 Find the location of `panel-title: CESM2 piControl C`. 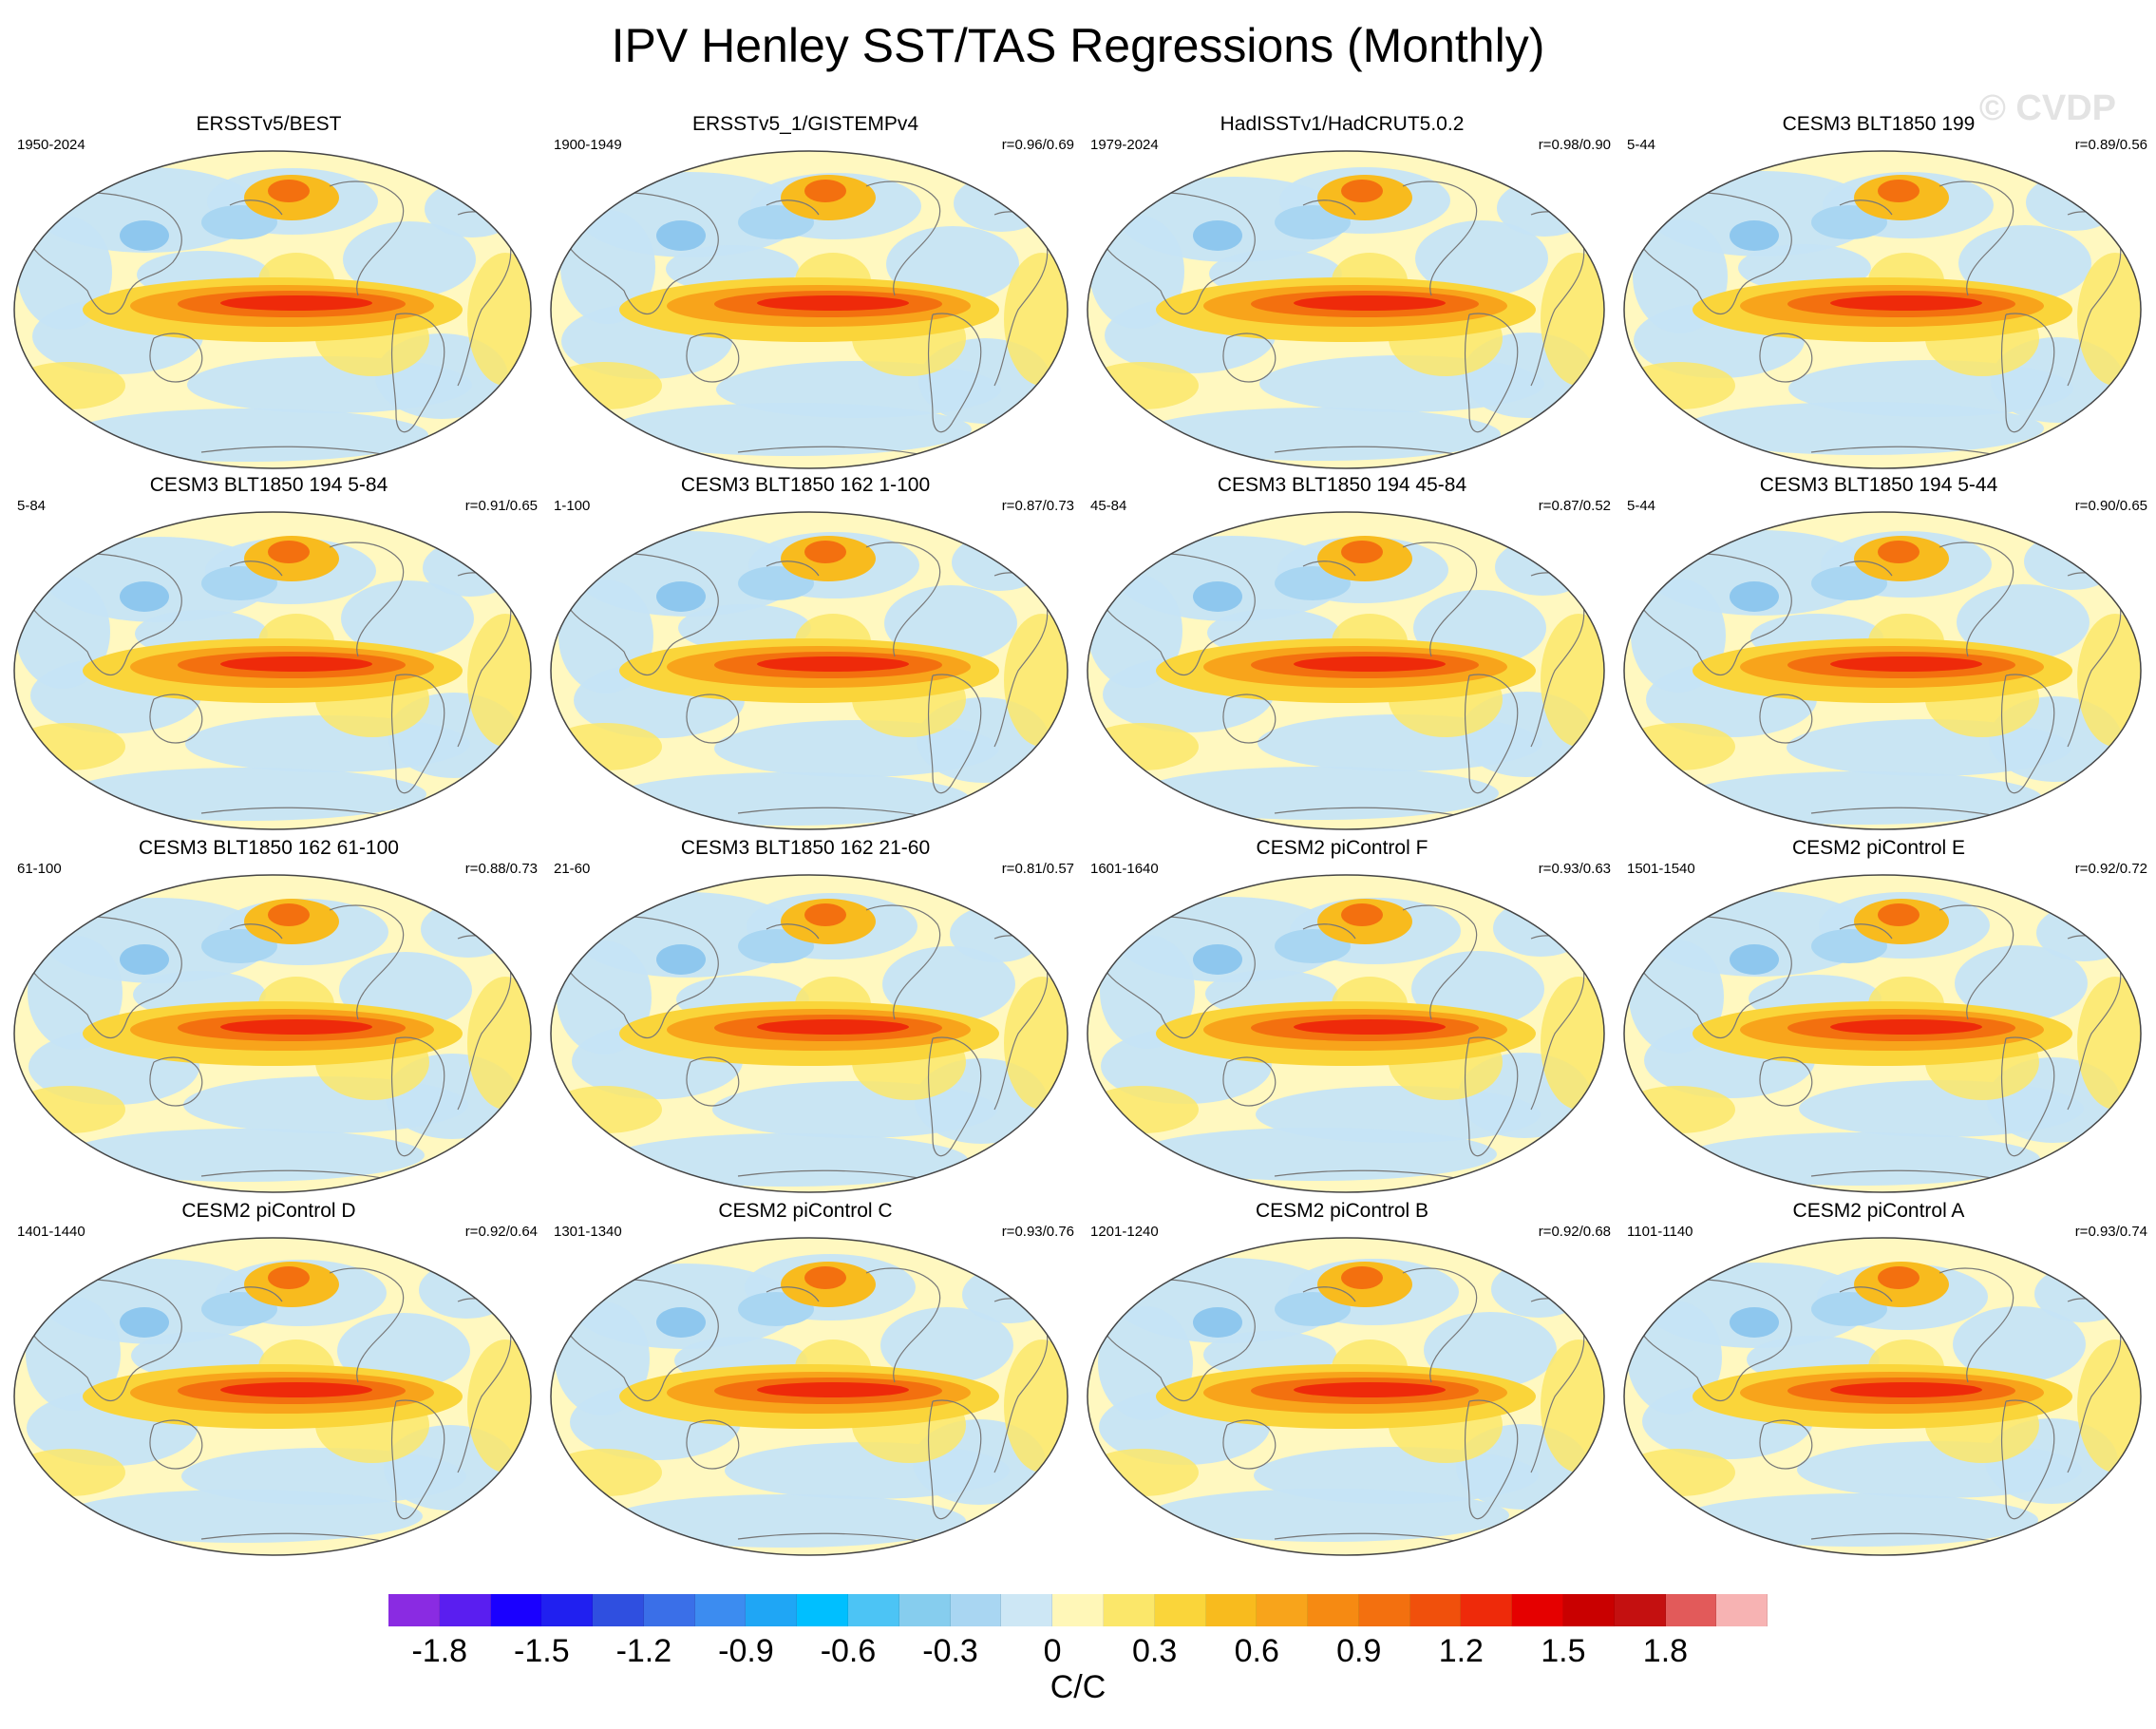

panel-title: CESM2 piControl C is located at coordinates (806, 1211).